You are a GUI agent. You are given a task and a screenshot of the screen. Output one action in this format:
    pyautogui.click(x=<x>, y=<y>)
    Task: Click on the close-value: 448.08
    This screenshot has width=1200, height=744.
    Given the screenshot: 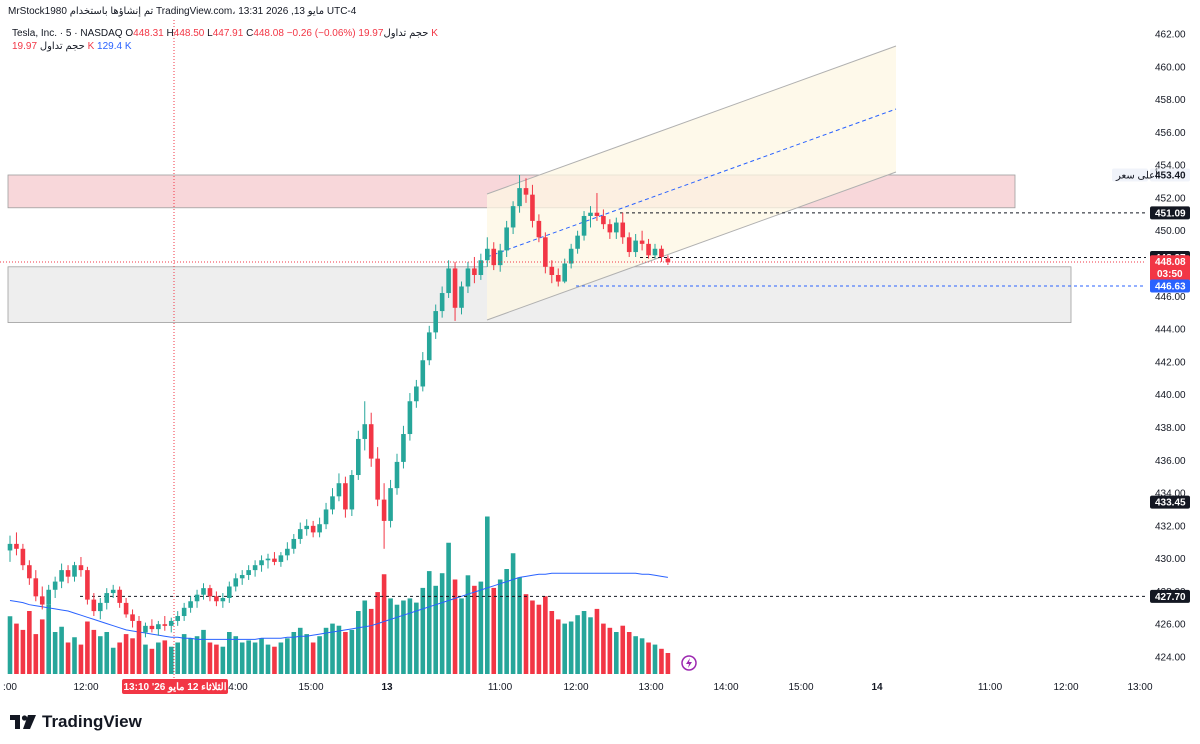 What is the action you would take?
    pyautogui.click(x=268, y=33)
    